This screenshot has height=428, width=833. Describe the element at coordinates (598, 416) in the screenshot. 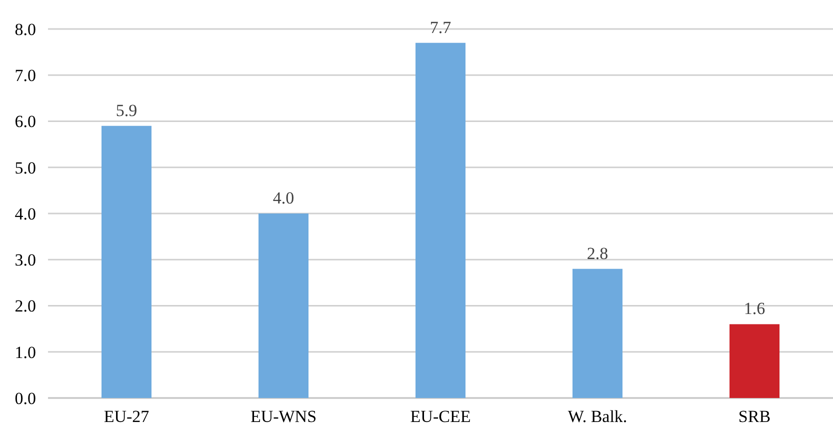

I see `x-tick-label: W. Balk.` at that location.